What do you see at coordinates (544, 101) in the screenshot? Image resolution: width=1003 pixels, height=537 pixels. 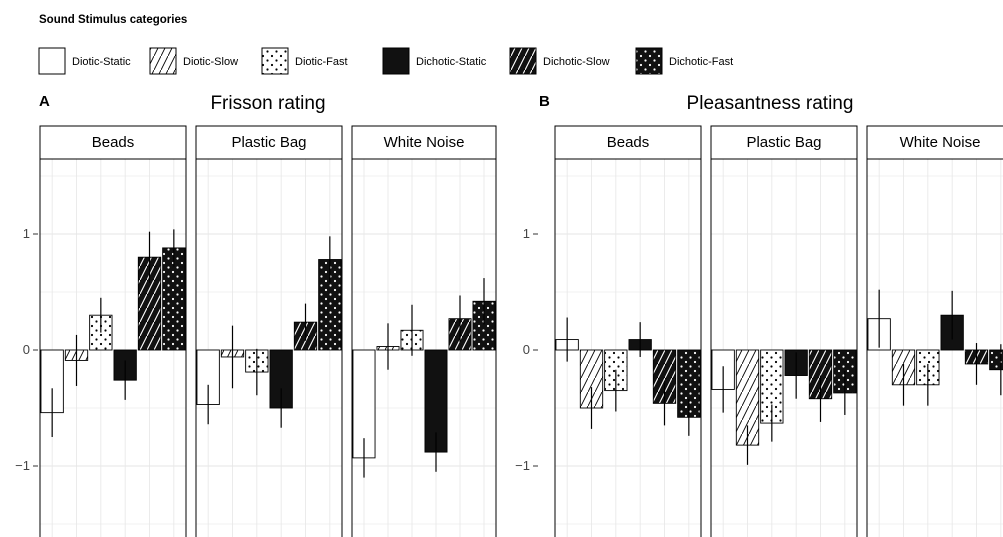 I see `panel-letter: B` at bounding box center [544, 101].